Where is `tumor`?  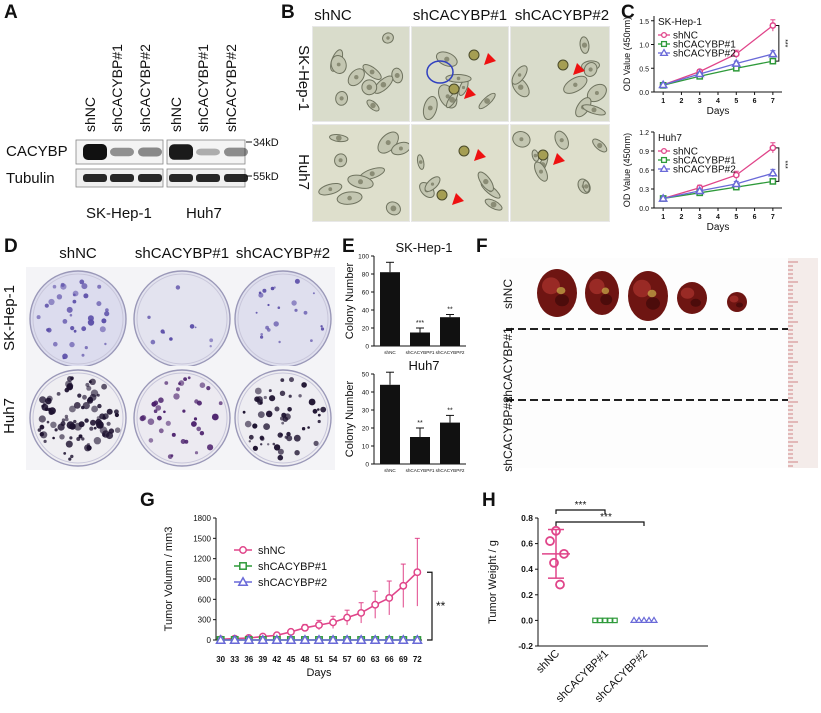
tumor is located at coordinates (737, 302).